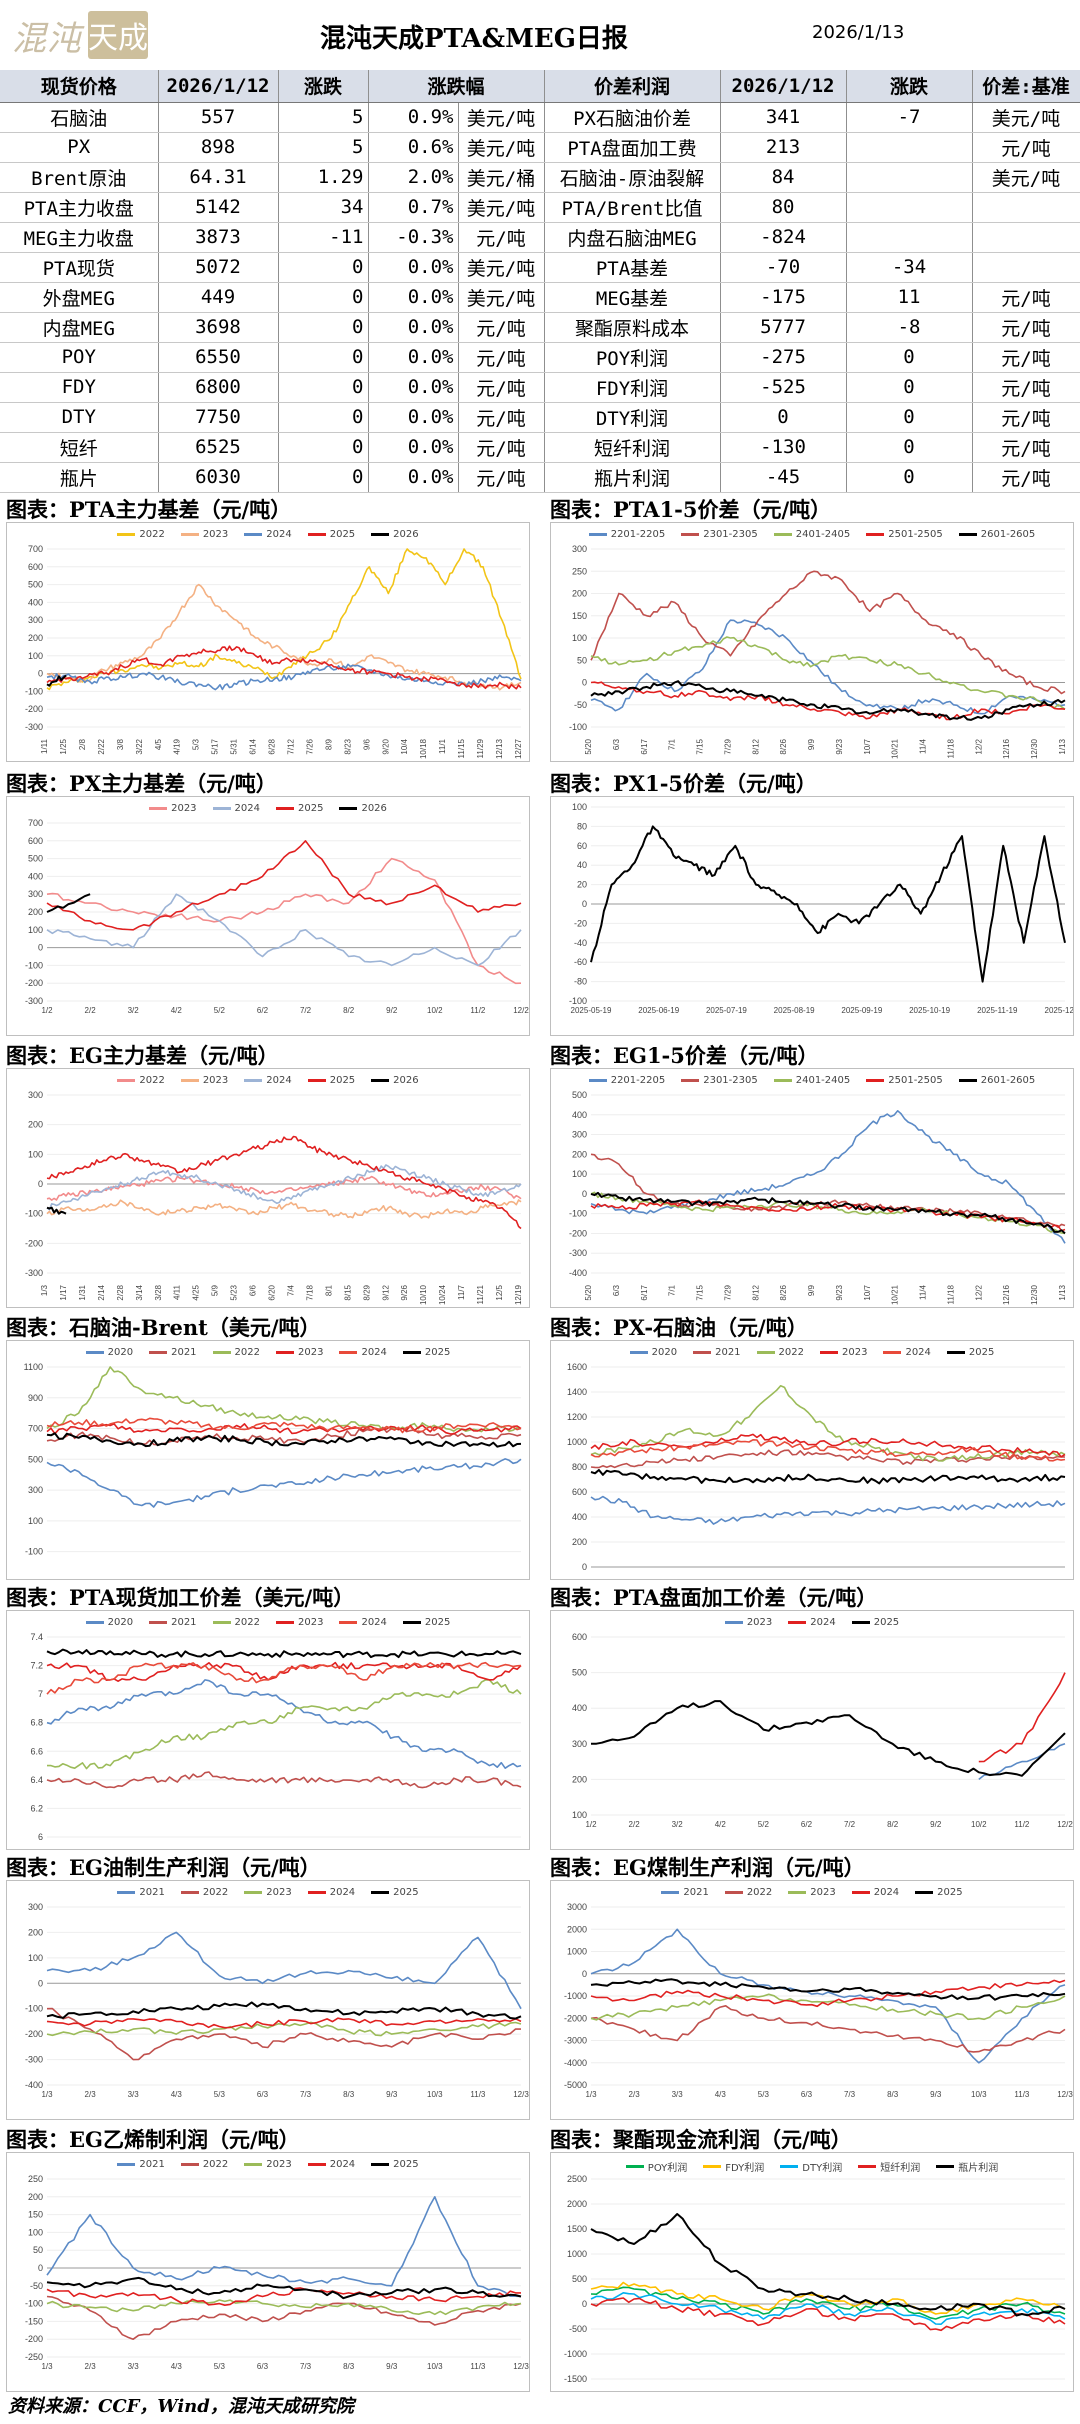  What do you see at coordinates (501, 237) in the screenshot?
I see `table-cell: 元/吨` at bounding box center [501, 237].